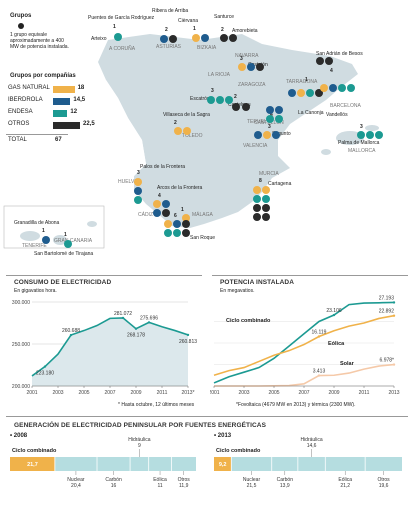  I want to click on series-data-label: 3.413, so click(319, 372).